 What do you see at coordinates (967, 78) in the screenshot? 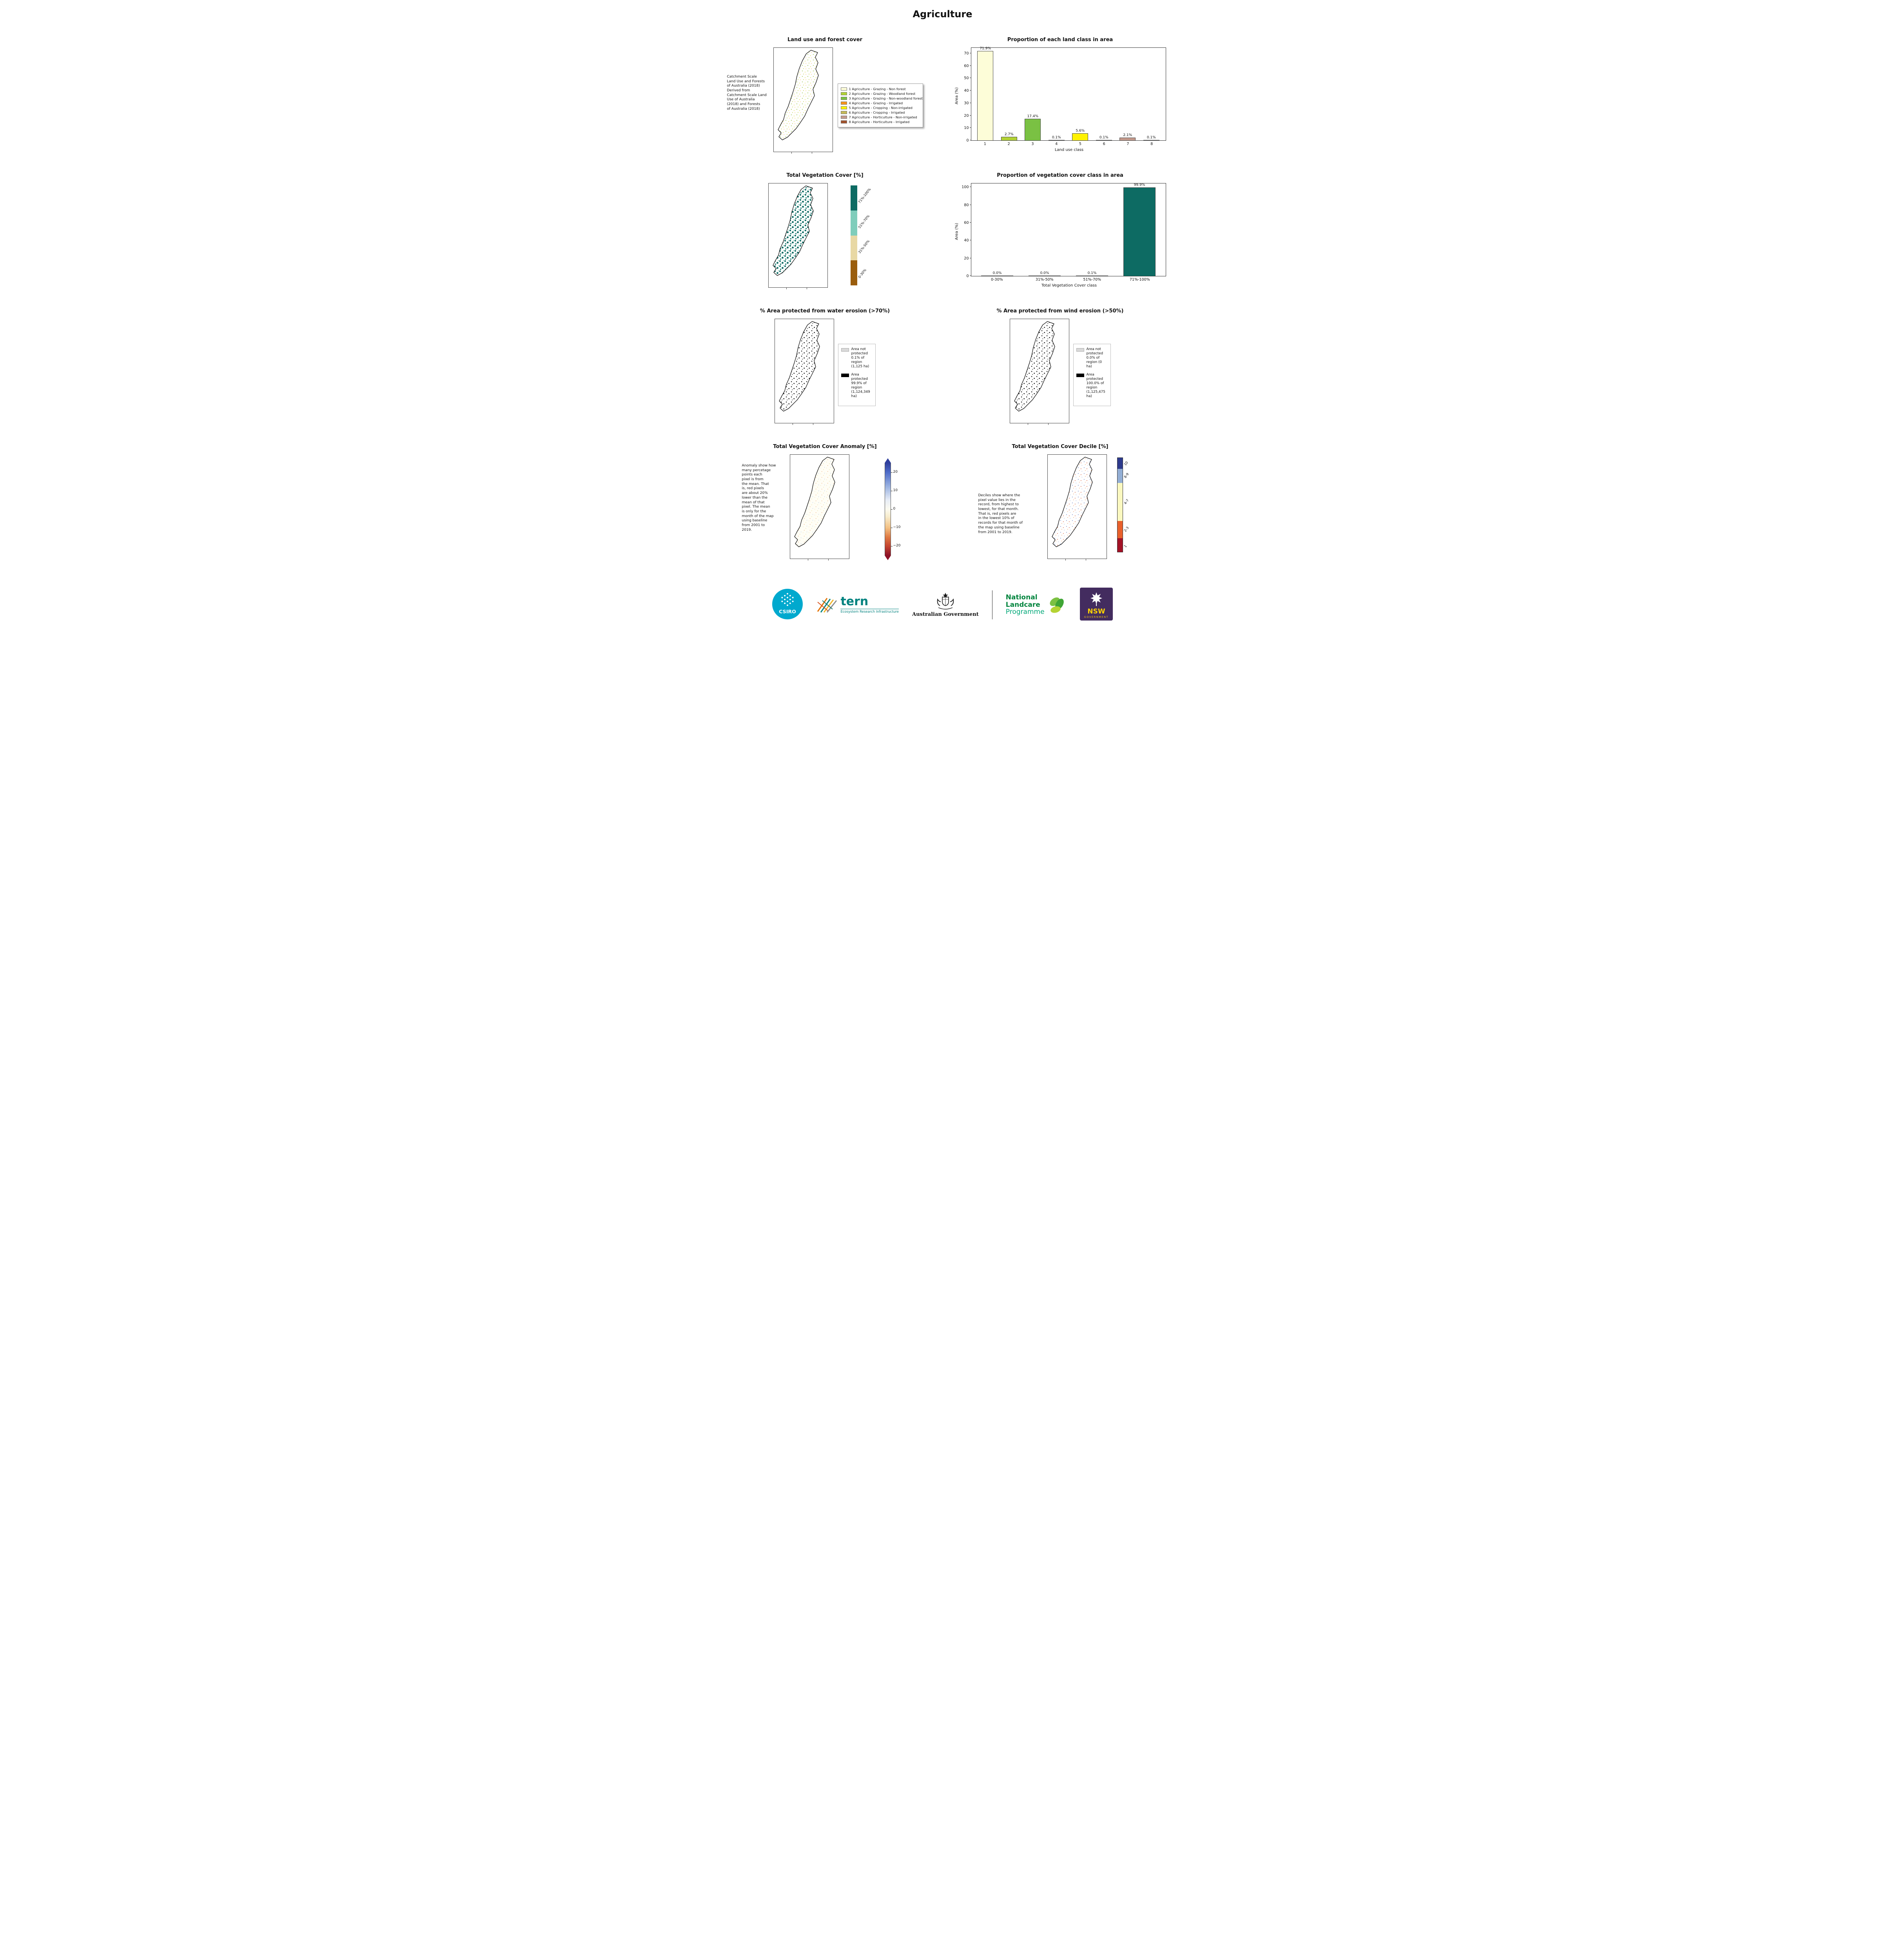
I see `y-tick-label: 50` at bounding box center [967, 78].